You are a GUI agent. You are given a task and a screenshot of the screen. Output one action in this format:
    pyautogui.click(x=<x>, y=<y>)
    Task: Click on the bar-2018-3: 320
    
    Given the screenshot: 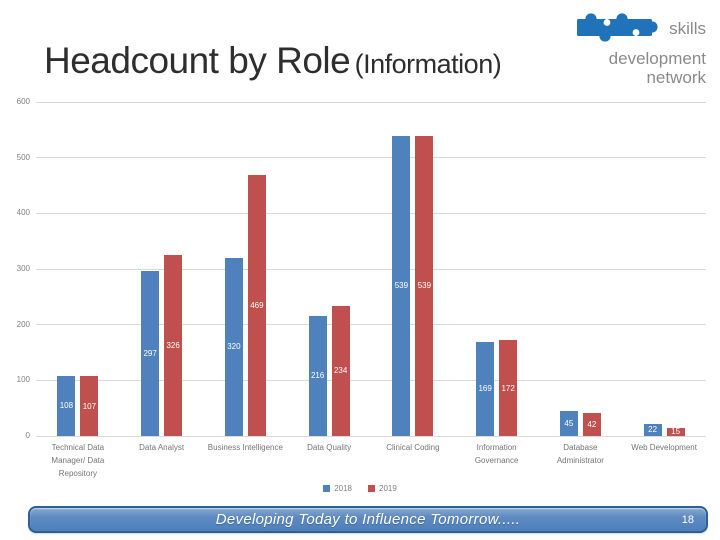 What is the action you would take?
    pyautogui.click(x=233, y=346)
    